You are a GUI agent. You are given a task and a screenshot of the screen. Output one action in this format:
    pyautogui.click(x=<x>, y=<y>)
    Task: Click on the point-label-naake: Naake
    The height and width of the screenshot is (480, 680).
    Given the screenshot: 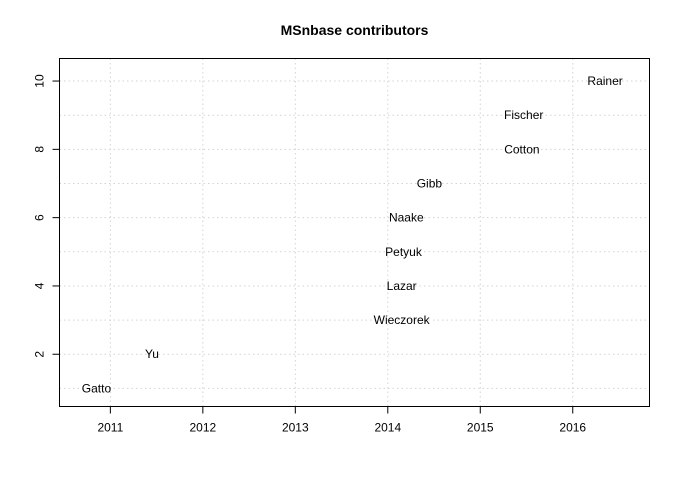 What is the action you would take?
    pyautogui.click(x=406, y=218)
    